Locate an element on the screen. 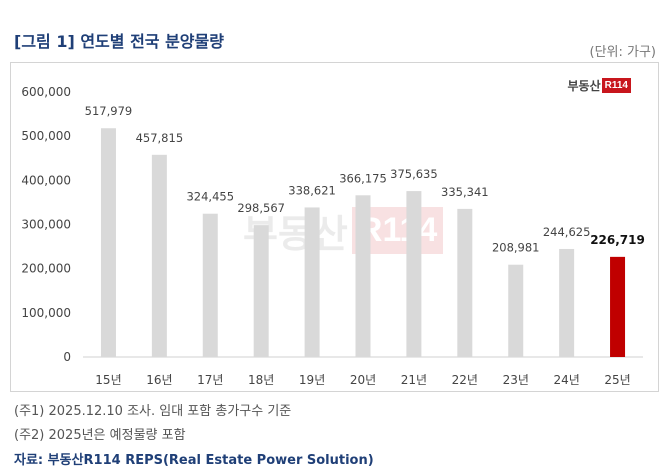 The width and height of the screenshot is (670, 474). data-label: 375,635 is located at coordinates (414, 174).